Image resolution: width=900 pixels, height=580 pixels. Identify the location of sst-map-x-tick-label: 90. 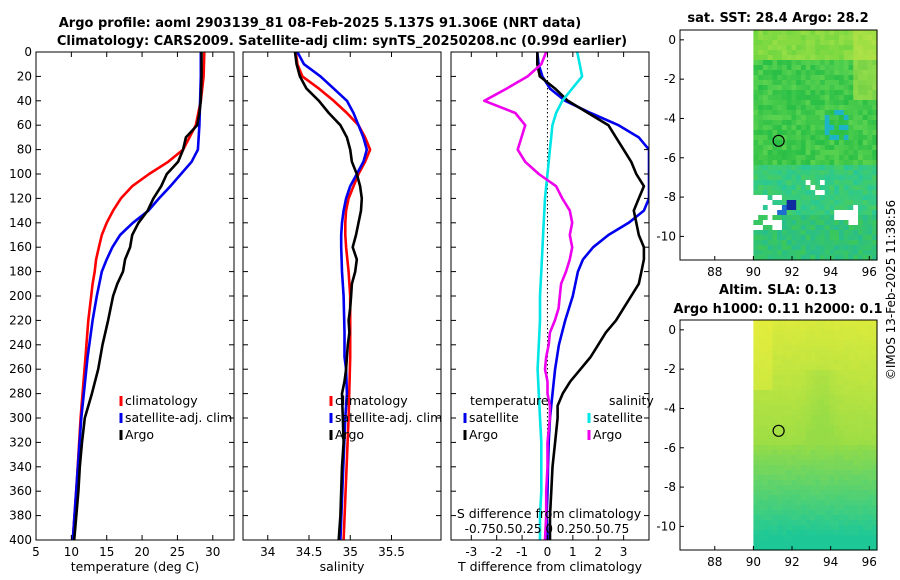
(753, 272).